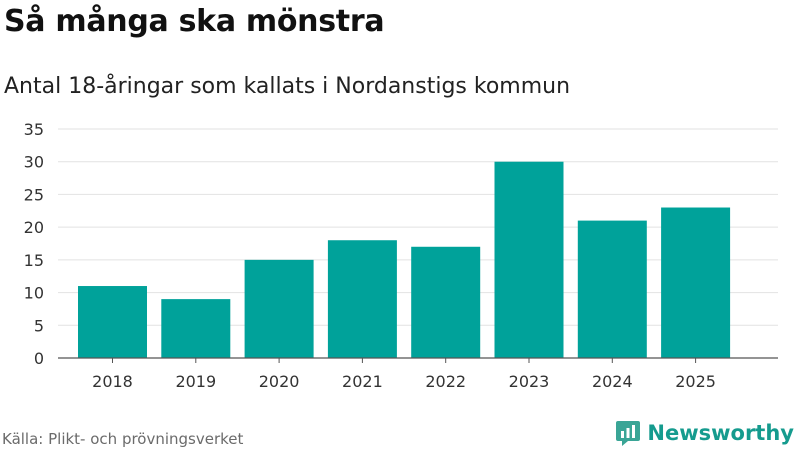  What do you see at coordinates (194, 21) in the screenshot?
I see `chart-title: Så många ska mönstra` at bounding box center [194, 21].